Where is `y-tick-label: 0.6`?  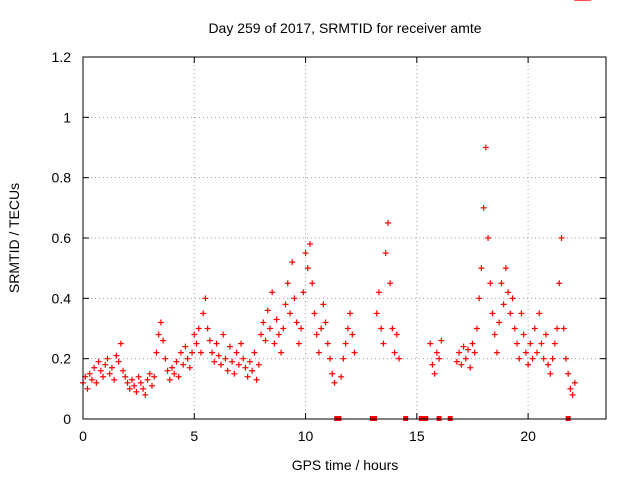
y-tick-label: 0.6 is located at coordinates (62, 238).